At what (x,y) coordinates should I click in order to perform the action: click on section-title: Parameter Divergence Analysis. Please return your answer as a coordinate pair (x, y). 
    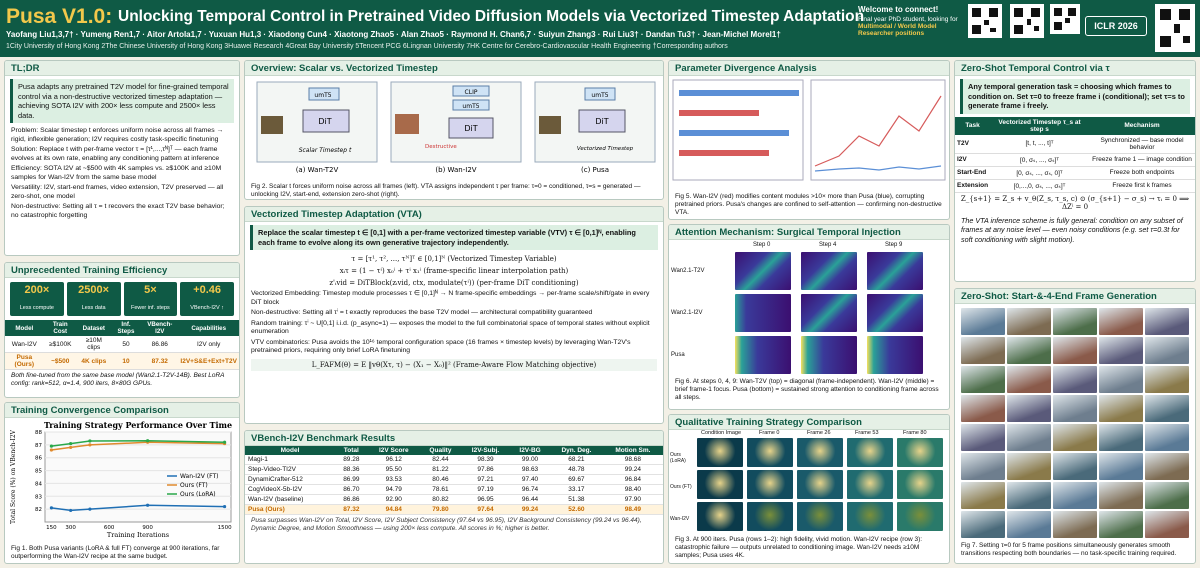
    Looking at the image, I should click on (809, 68).